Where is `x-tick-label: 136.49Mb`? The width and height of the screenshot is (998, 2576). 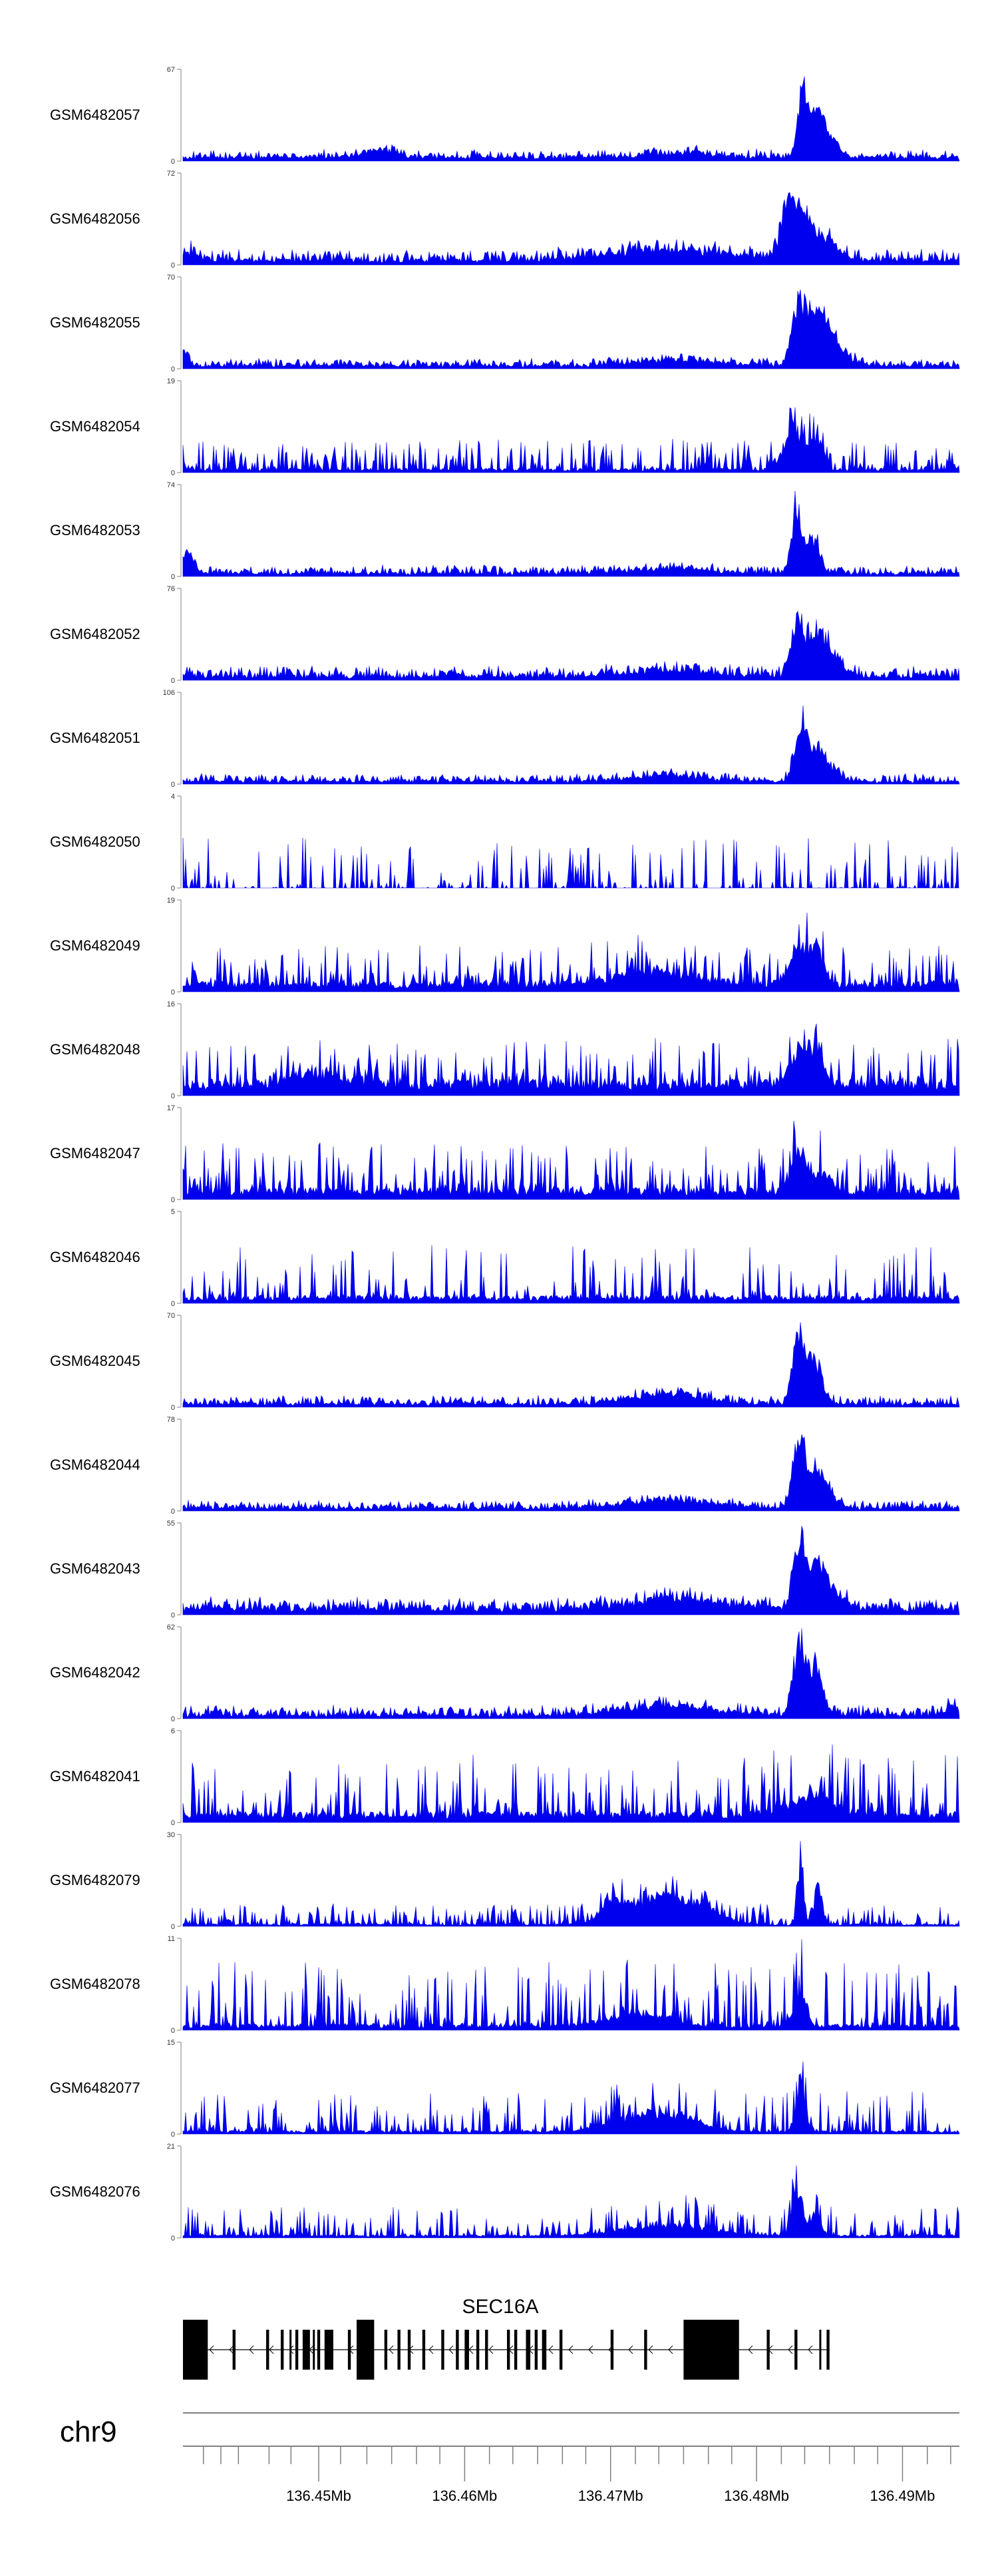
x-tick-label: 136.49Mb is located at coordinates (902, 2495).